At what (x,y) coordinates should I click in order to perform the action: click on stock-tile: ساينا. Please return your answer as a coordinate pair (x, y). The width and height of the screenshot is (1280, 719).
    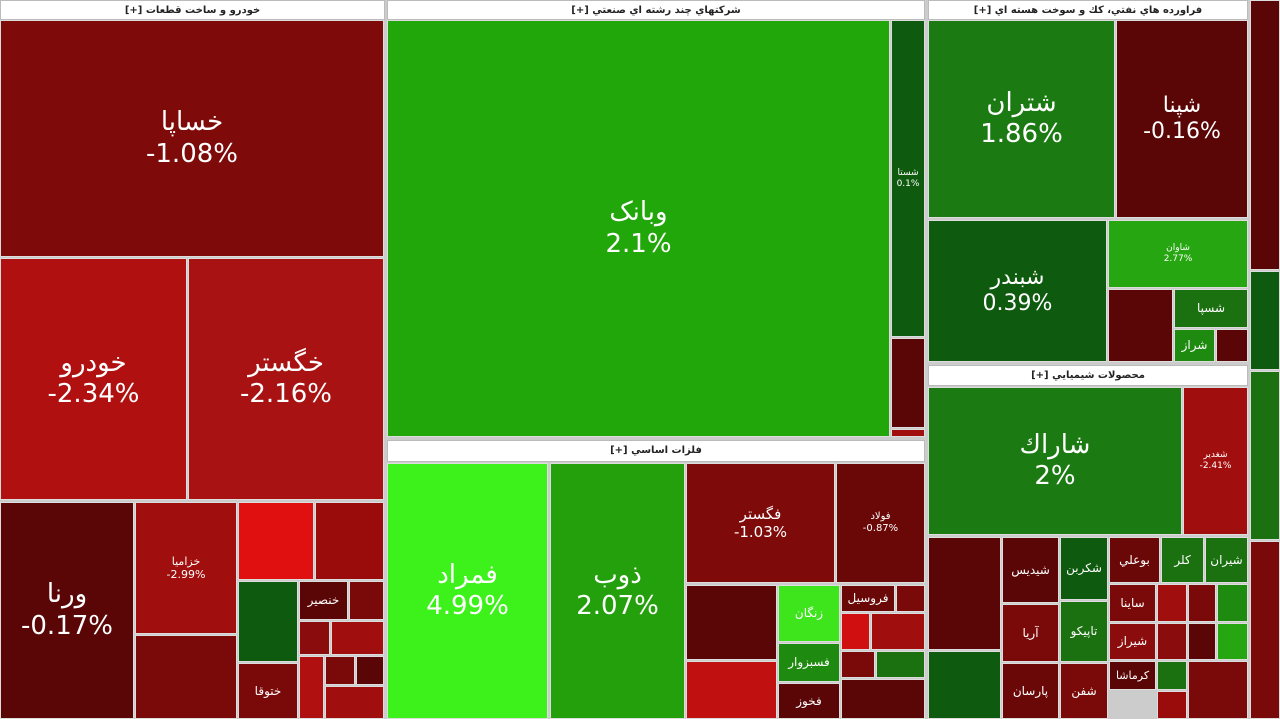
    Looking at the image, I should click on (1132, 603).